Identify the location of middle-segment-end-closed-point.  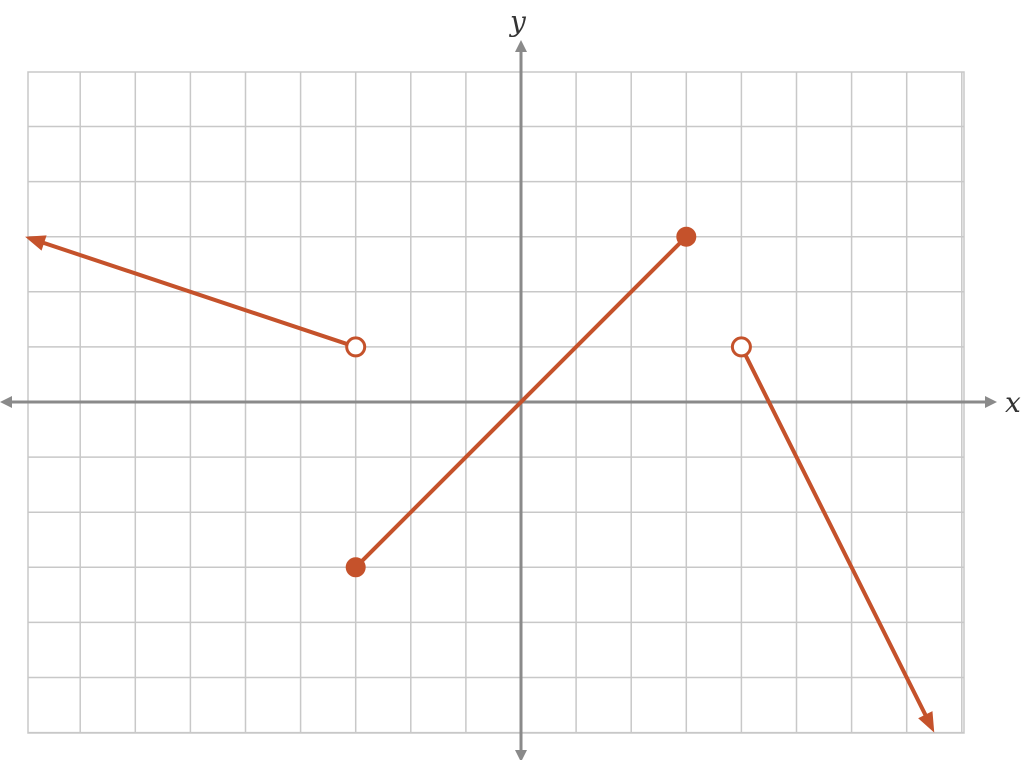
(686, 236).